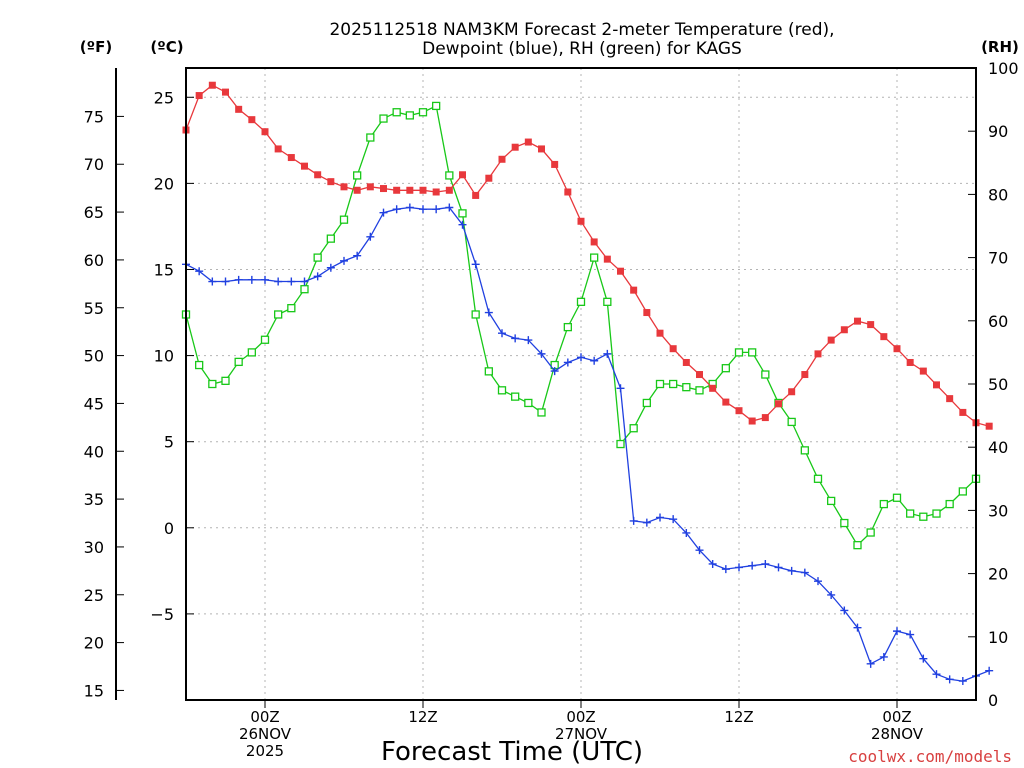 This screenshot has height=768, width=1024. What do you see at coordinates (166, 47) in the screenshot?
I see `celsius-unit-label: (ºC)` at bounding box center [166, 47].